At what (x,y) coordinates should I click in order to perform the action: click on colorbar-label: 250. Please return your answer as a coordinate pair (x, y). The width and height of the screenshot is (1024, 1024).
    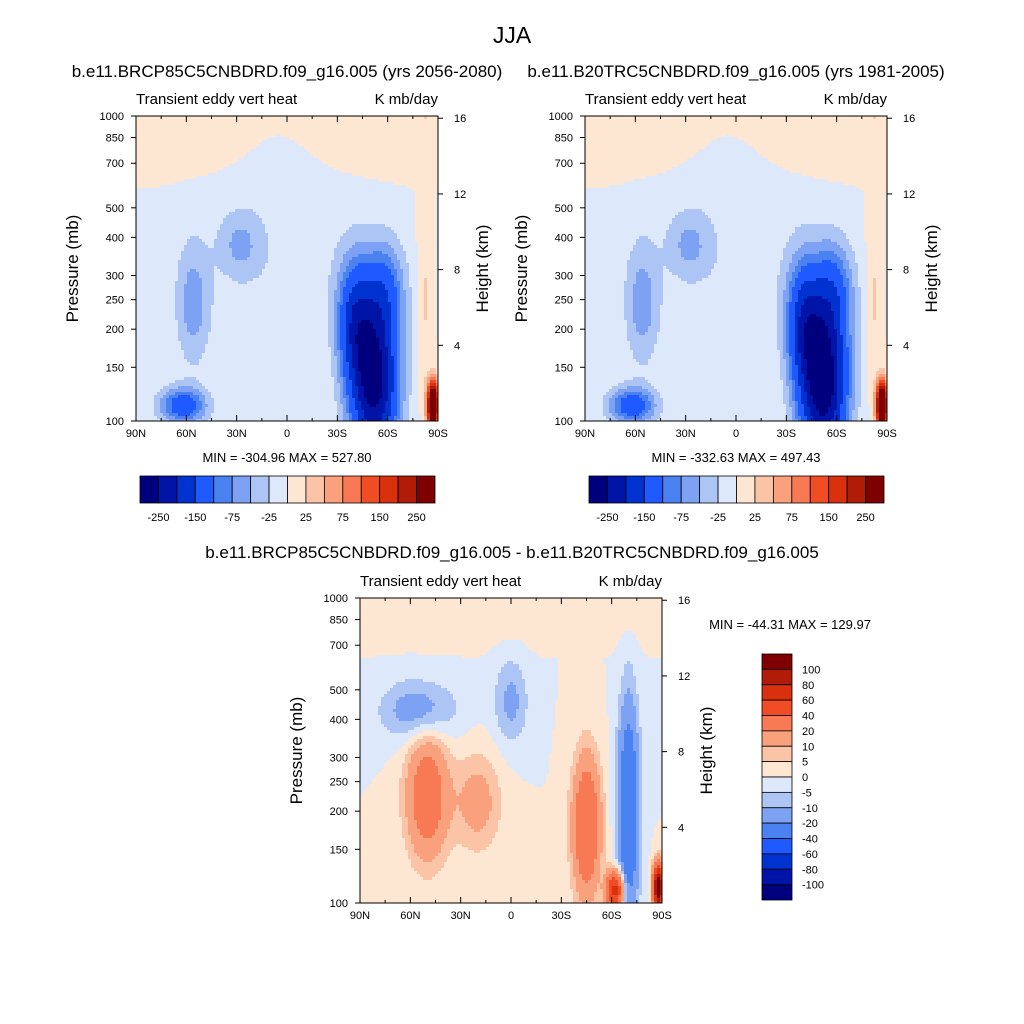
    Looking at the image, I should click on (416, 518).